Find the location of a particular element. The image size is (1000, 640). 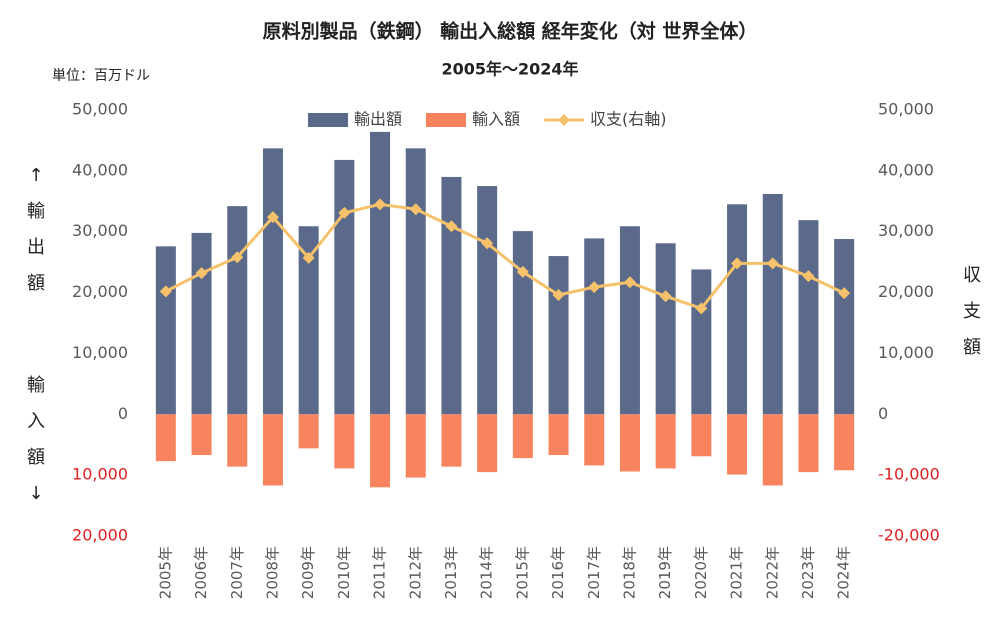

y-axis-label-top: ↑輸出額 is located at coordinates (36, 229).